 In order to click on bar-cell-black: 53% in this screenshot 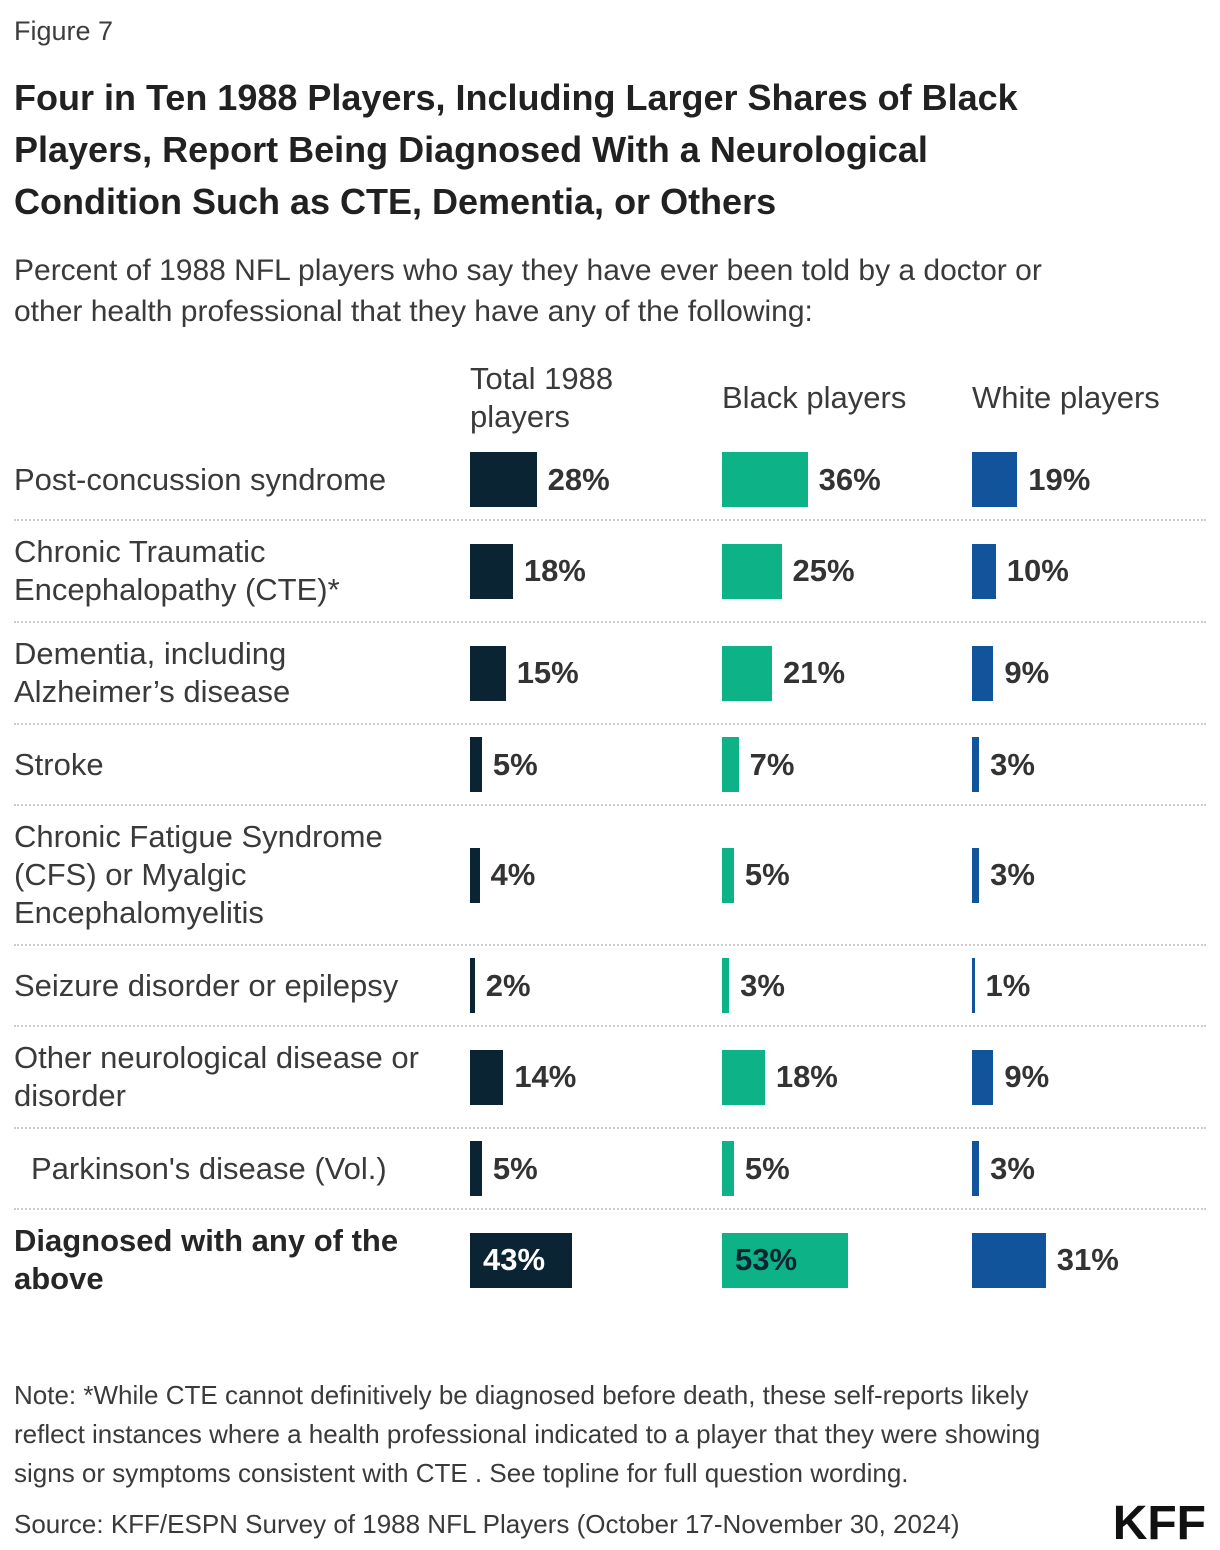, I will do `click(847, 1260)`.